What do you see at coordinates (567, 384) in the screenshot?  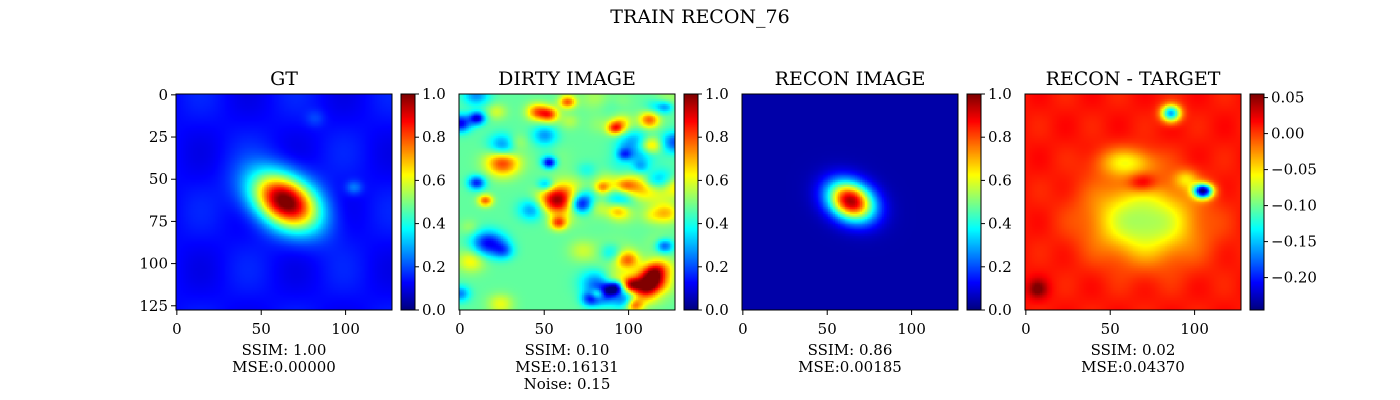 I see `metric-caption: Noise: 0.15` at bounding box center [567, 384].